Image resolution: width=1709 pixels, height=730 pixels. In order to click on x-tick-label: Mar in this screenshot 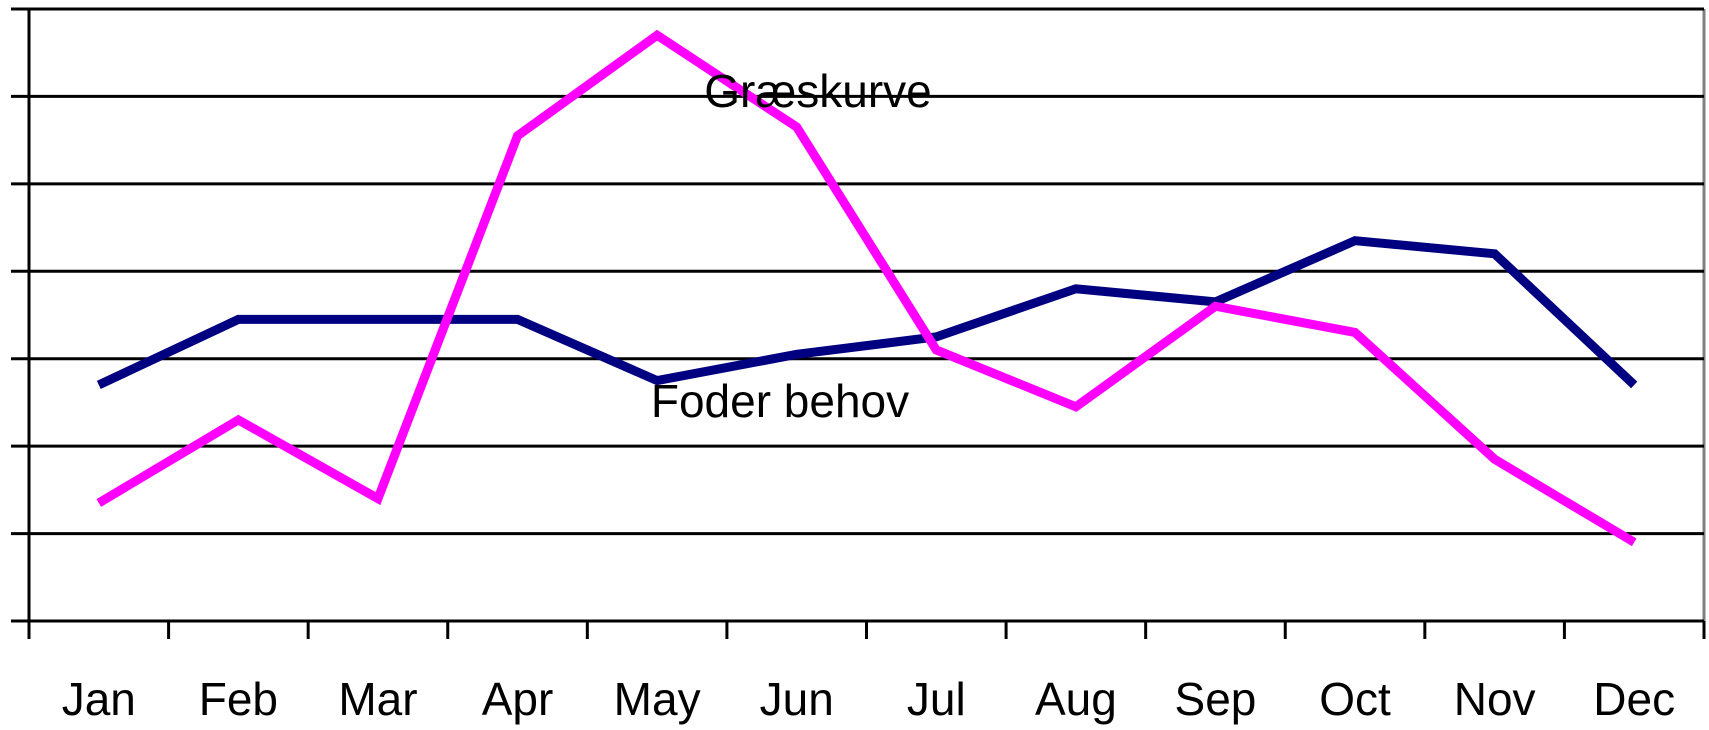, I will do `click(377, 699)`.